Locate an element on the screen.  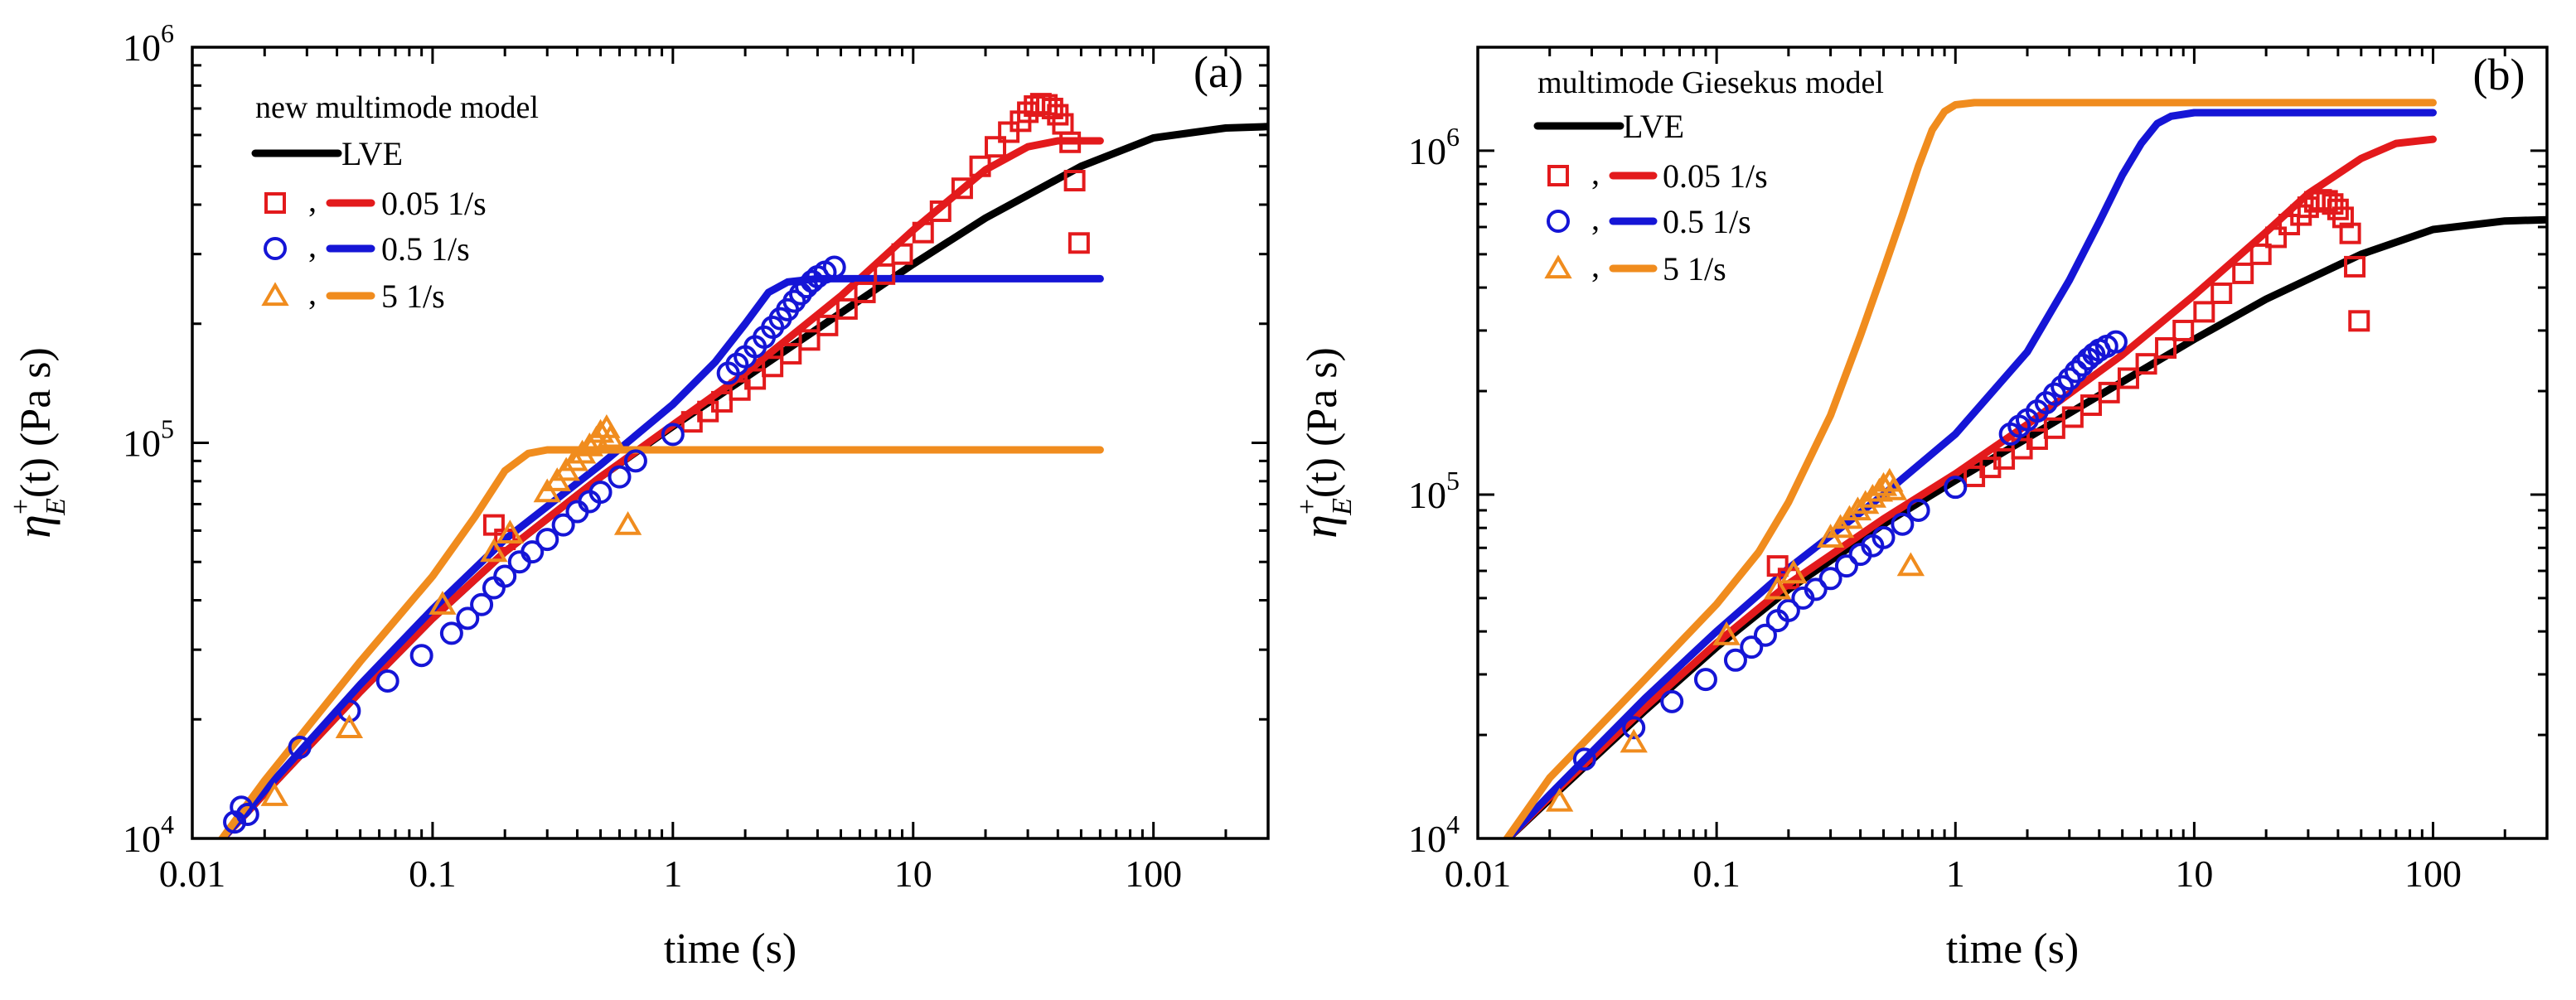
legend-label: LVE is located at coordinates (372, 154).